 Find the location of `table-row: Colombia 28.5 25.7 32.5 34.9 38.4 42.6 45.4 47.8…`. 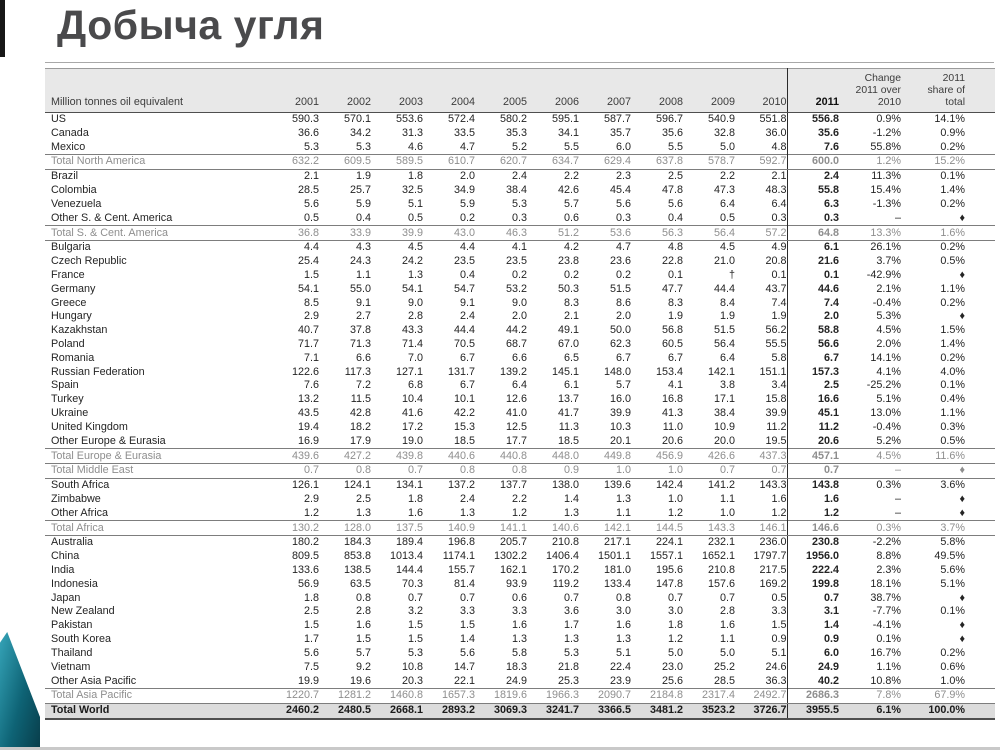

table-row: Colombia 28.5 25.7 32.5 34.9 38.4 42.6 45.4 47.8… is located at coordinates (520, 190).